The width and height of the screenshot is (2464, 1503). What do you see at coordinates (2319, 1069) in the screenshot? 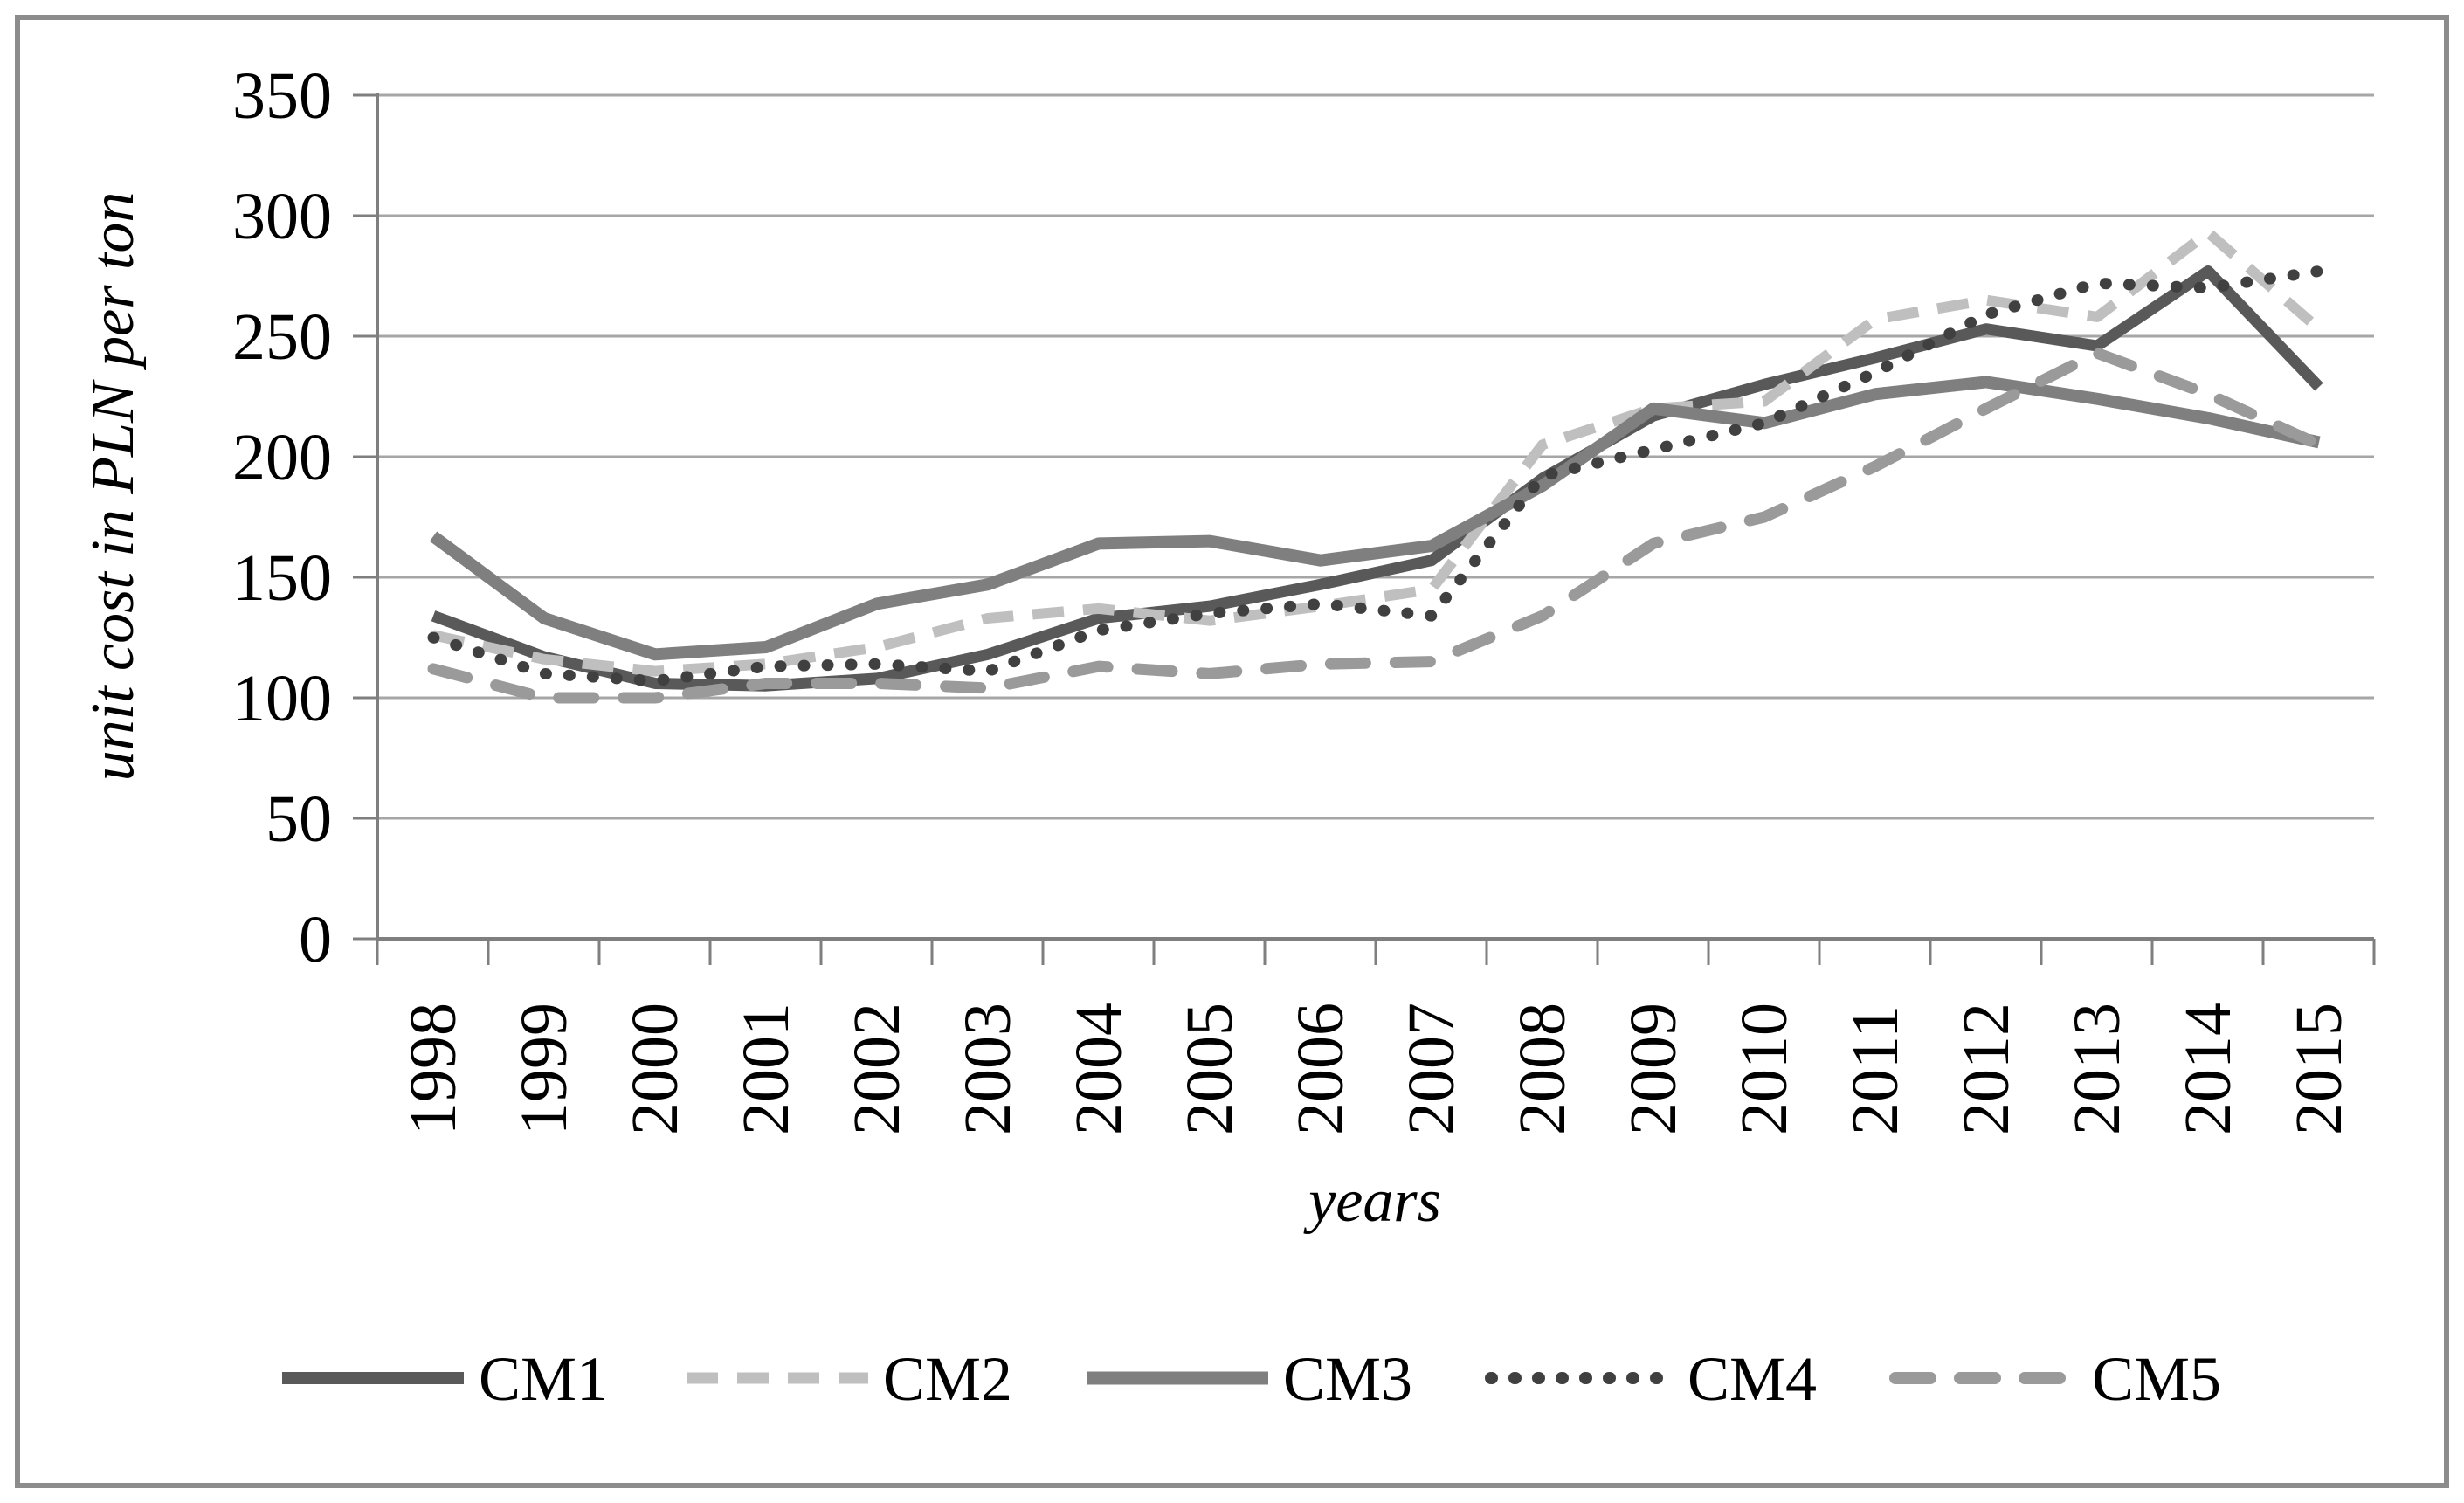
I see `x-tick-label: 2015` at bounding box center [2319, 1069].